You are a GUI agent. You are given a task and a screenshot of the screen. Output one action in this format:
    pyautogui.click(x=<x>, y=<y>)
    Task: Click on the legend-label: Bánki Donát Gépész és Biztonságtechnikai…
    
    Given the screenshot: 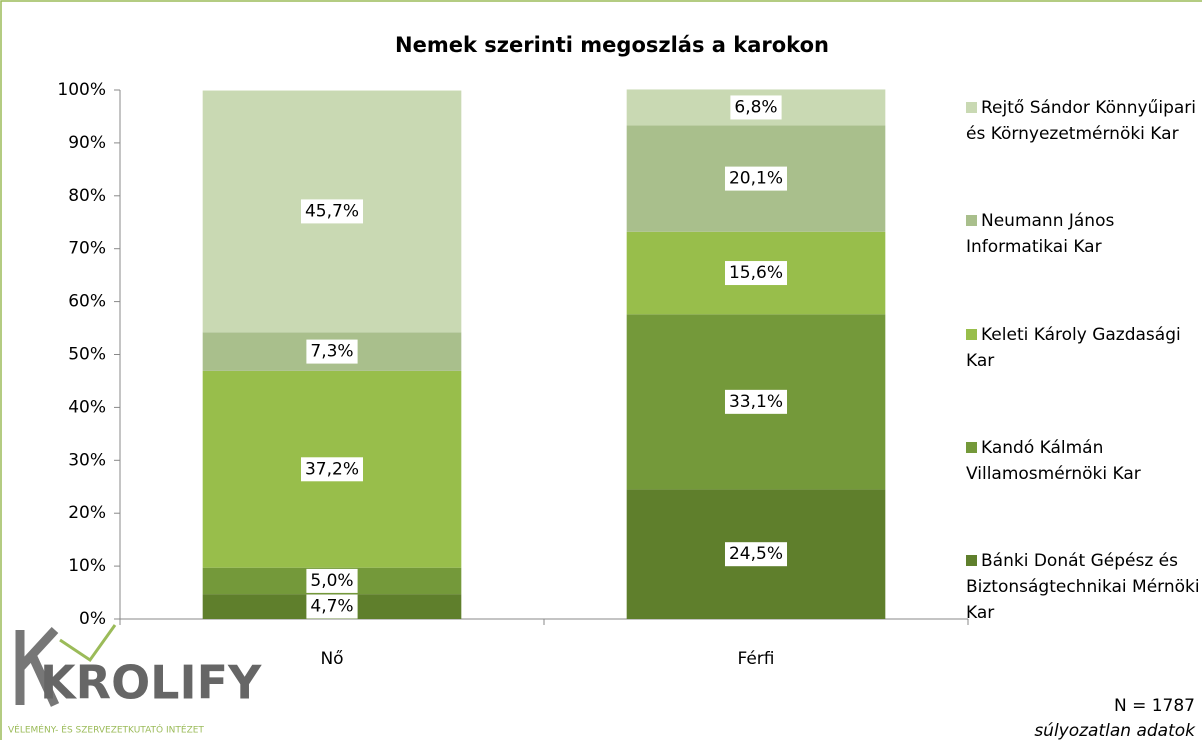 What is the action you would take?
    pyautogui.click(x=1083, y=587)
    